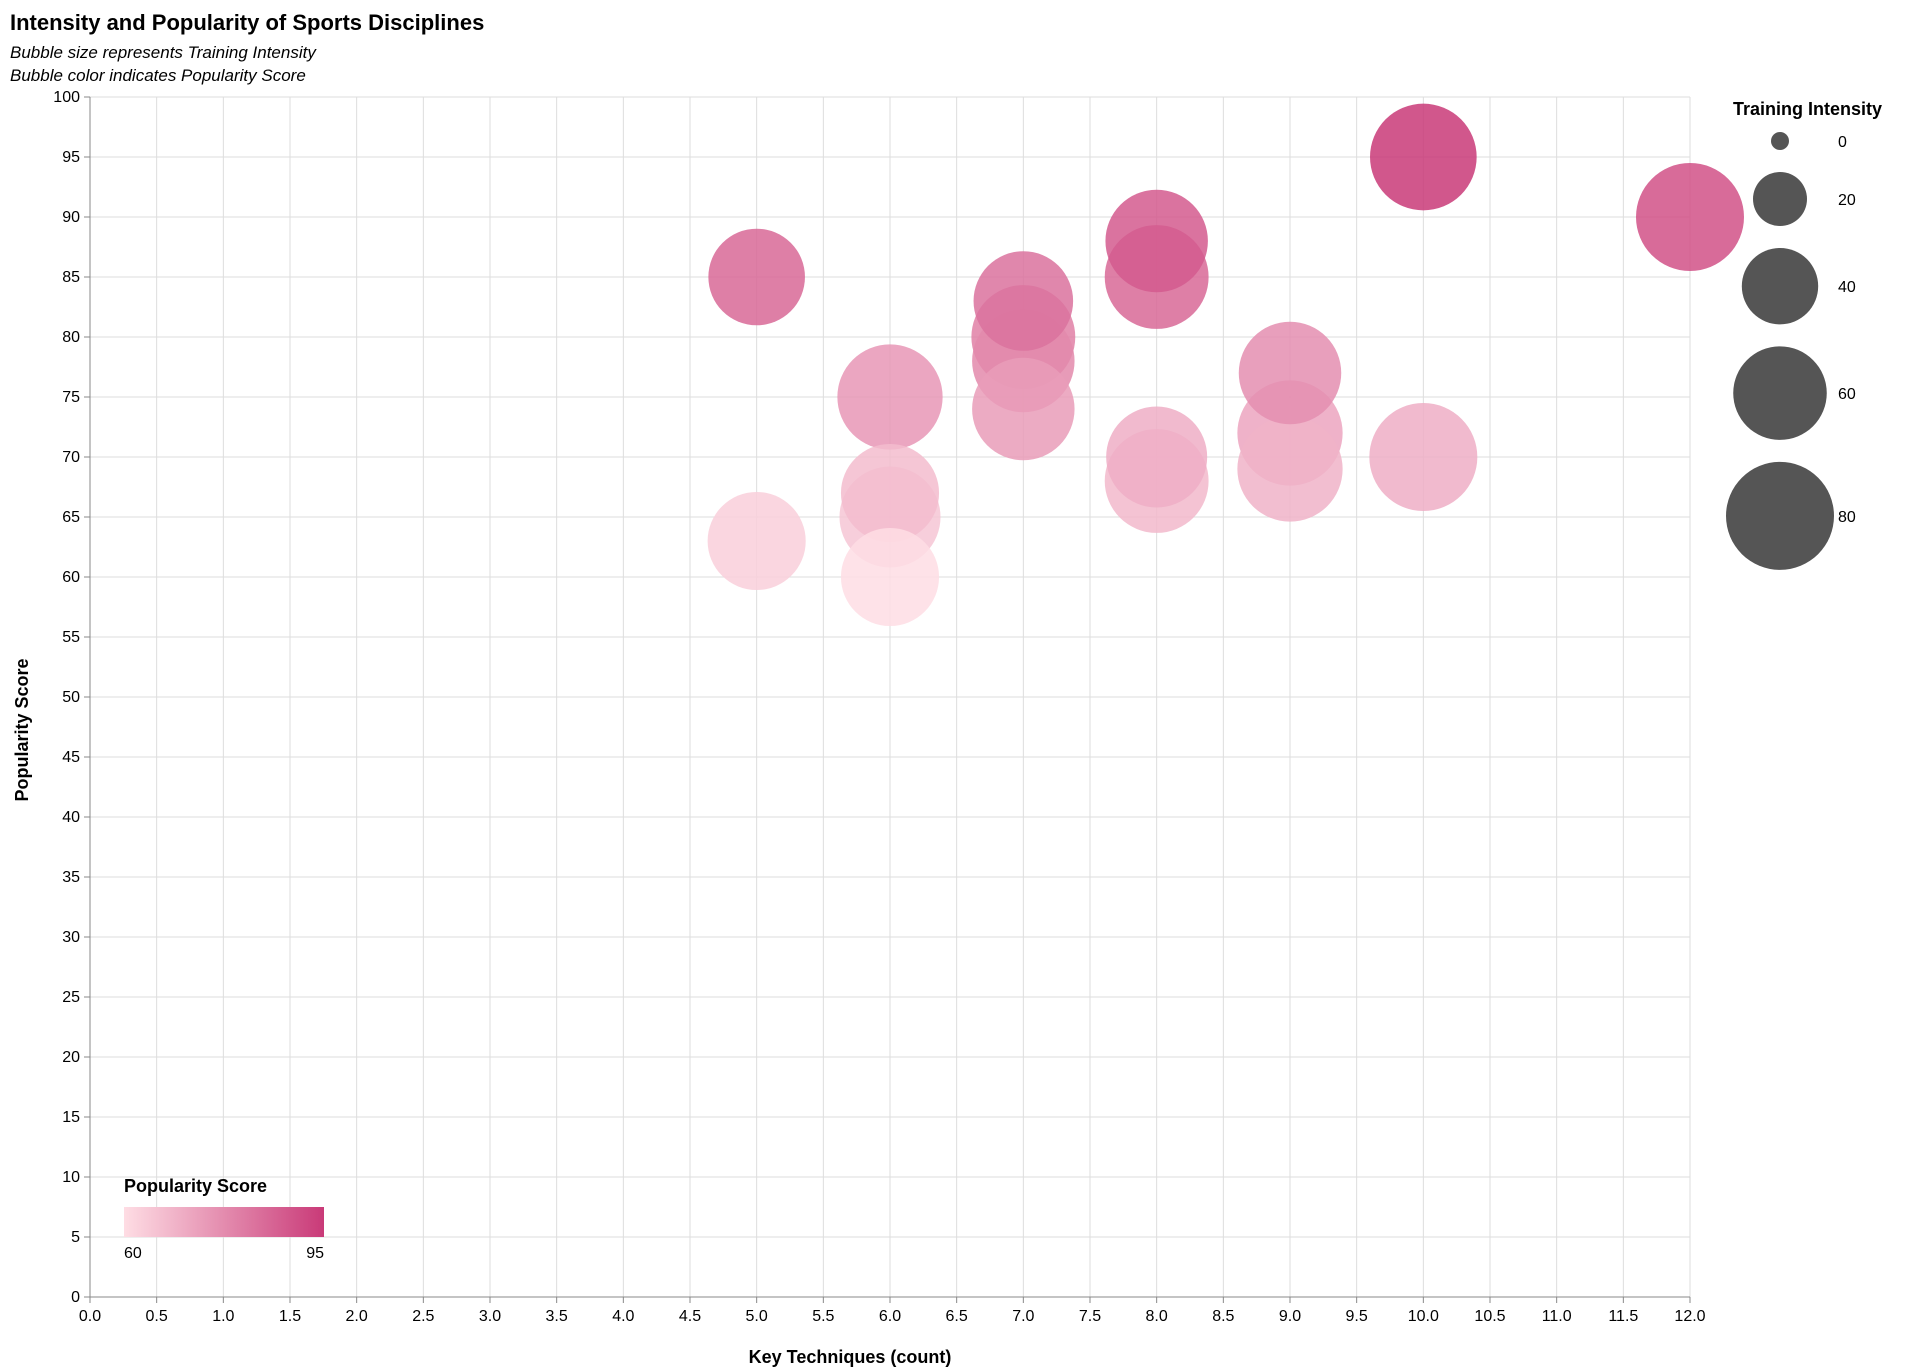 The height and width of the screenshot is (1370, 1918). I want to click on y-tick-label: 70, so click(71, 457).